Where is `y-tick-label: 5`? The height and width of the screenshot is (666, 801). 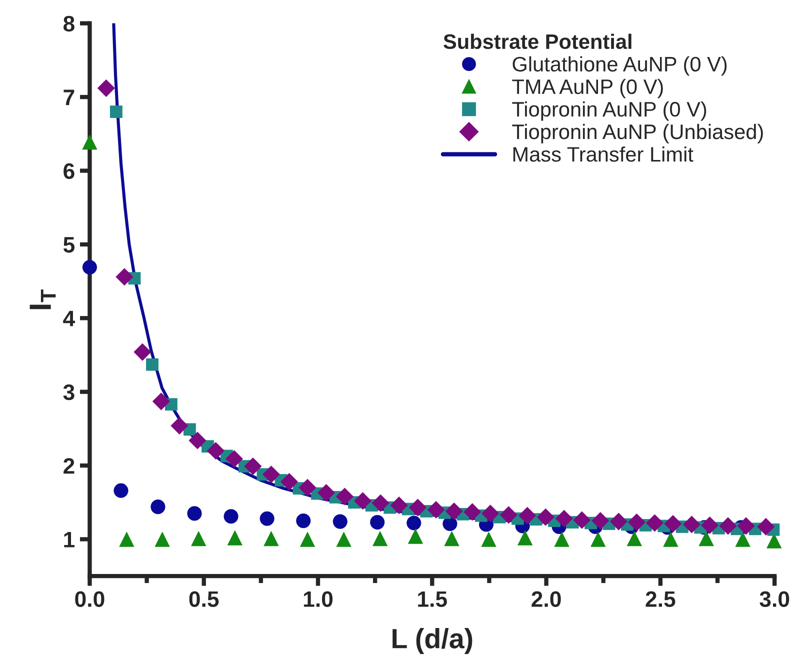 y-tick-label: 5 is located at coordinates (69, 245).